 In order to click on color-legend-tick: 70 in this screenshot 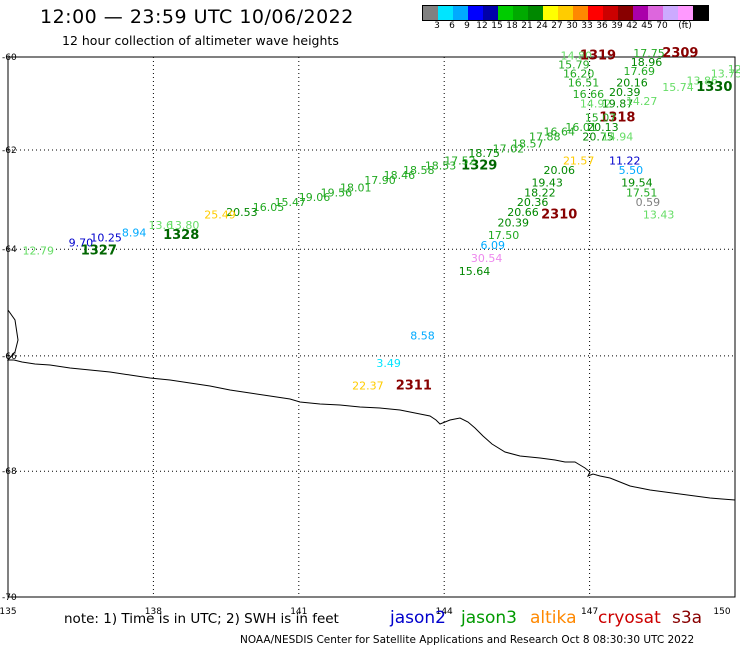, I will do `click(662, 26)`.